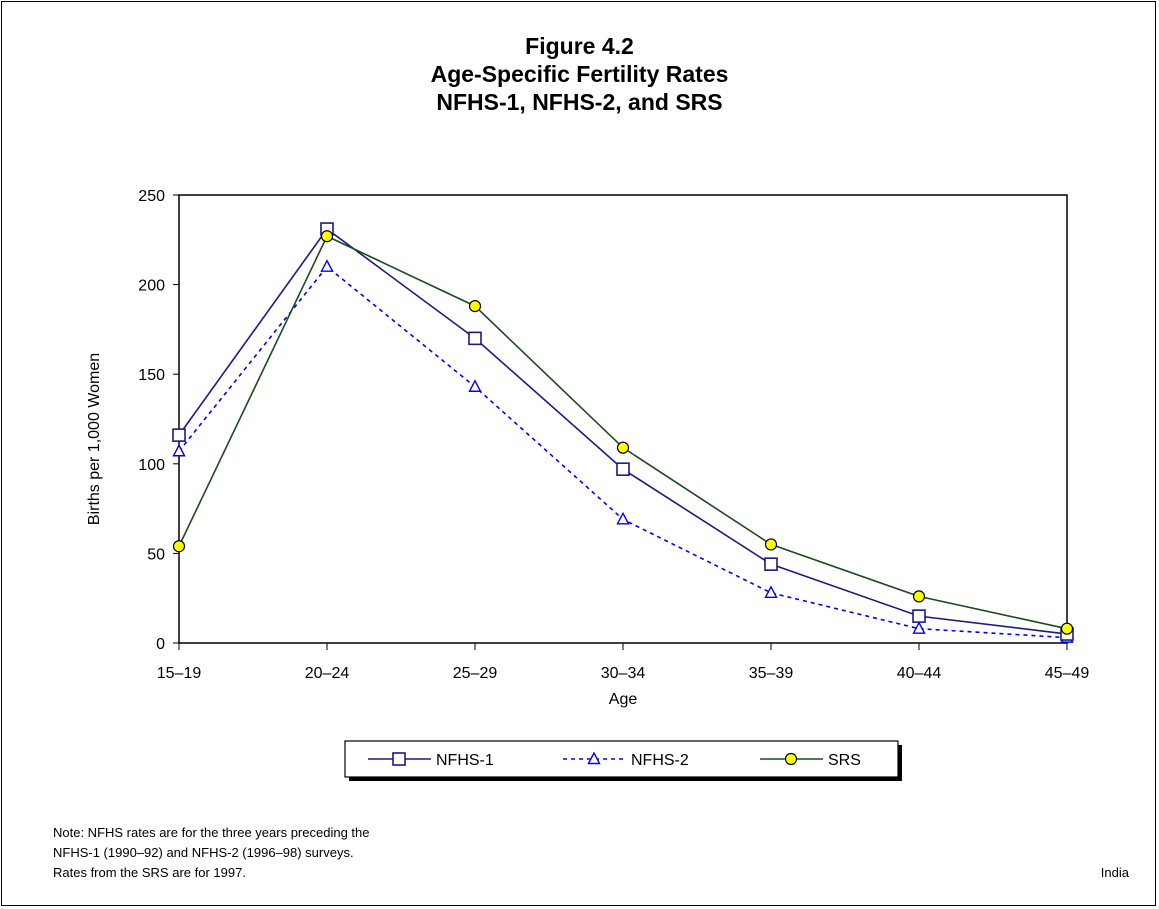  I want to click on x-tick-label: 40–44, so click(919, 673).